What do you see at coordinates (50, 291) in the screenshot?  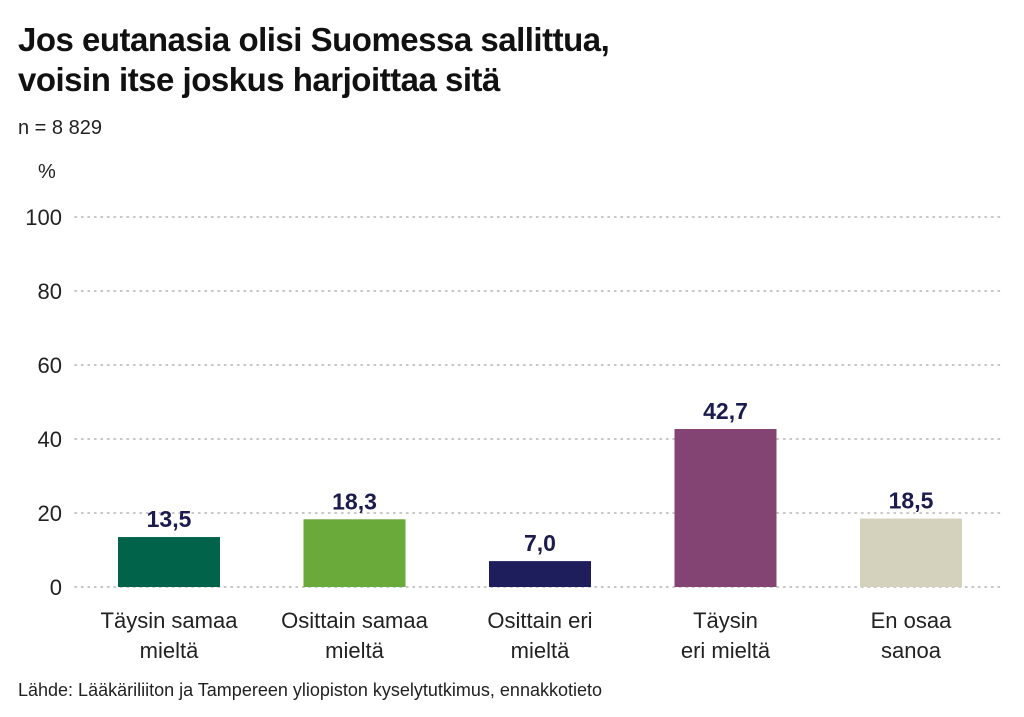 I see `y-tick-label: 80` at bounding box center [50, 291].